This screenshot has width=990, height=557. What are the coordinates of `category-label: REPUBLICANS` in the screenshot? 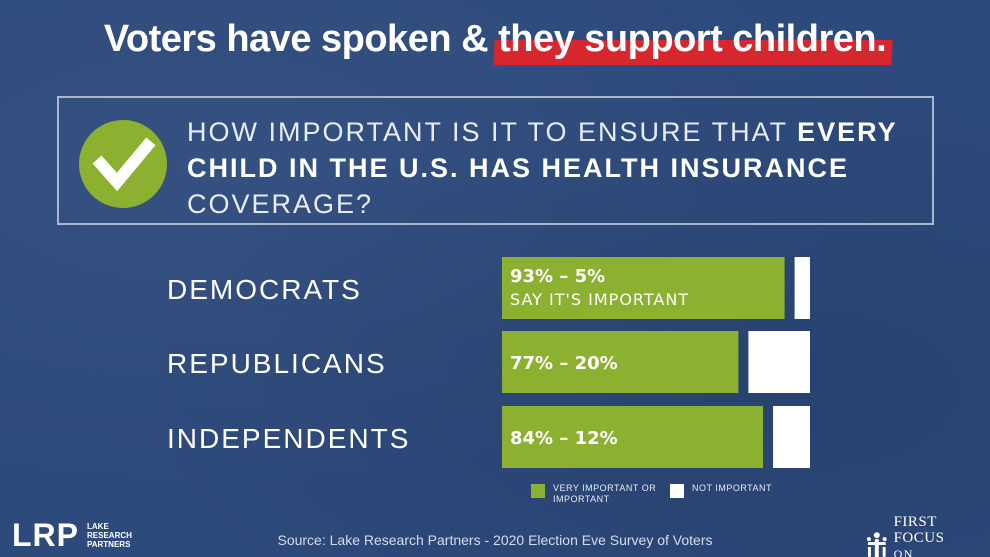 It's located at (277, 363).